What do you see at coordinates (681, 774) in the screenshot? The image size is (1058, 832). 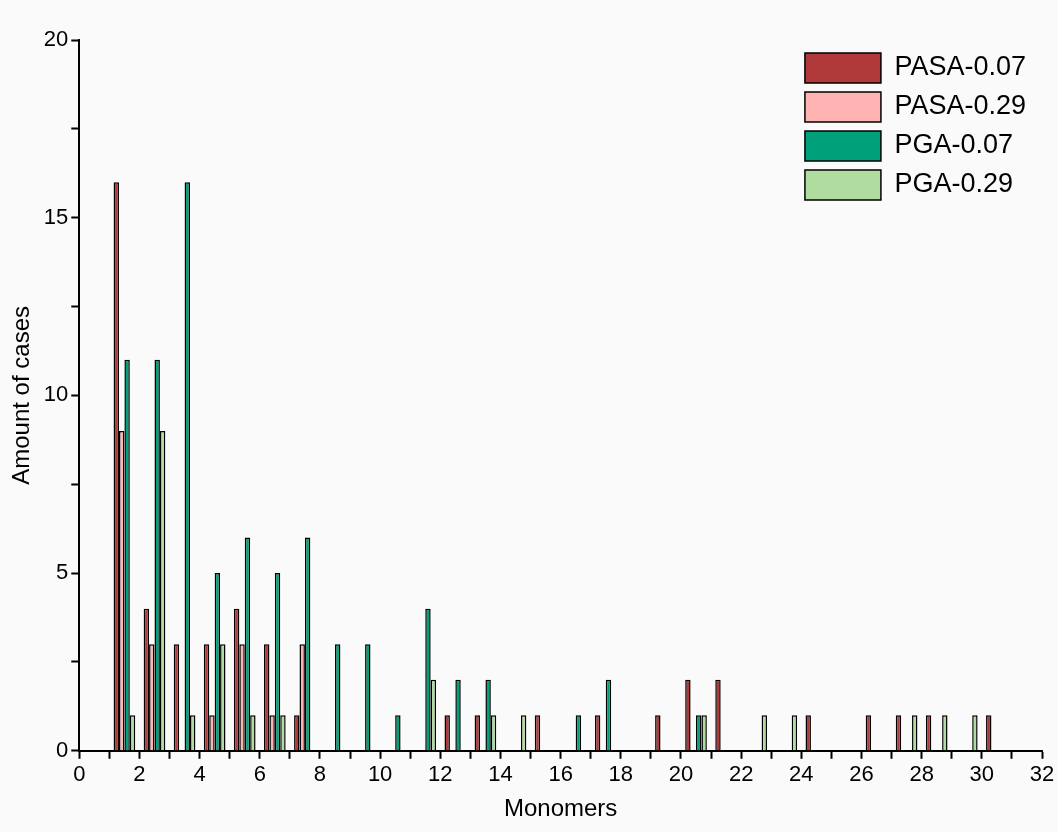 I see `x-tick-label: 20` at bounding box center [681, 774].